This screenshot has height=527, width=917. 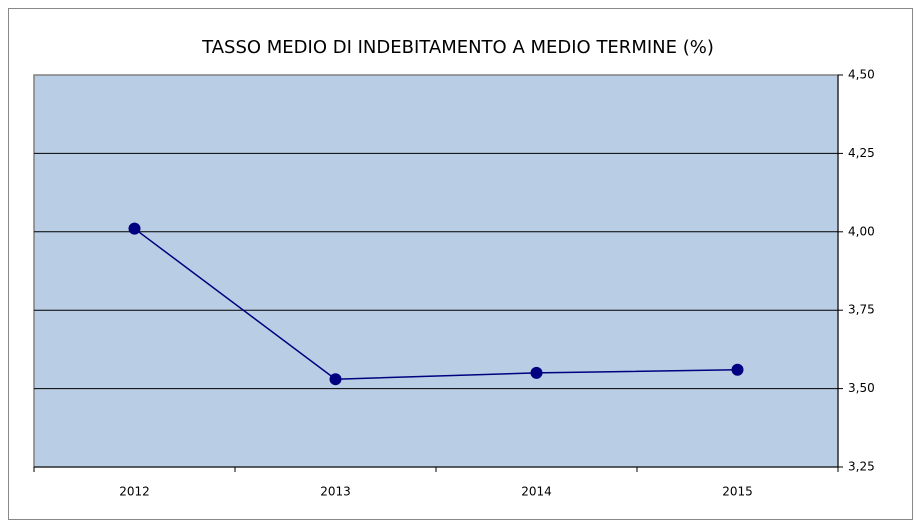 I want to click on y-tick-label: 4,50, so click(x=861, y=75).